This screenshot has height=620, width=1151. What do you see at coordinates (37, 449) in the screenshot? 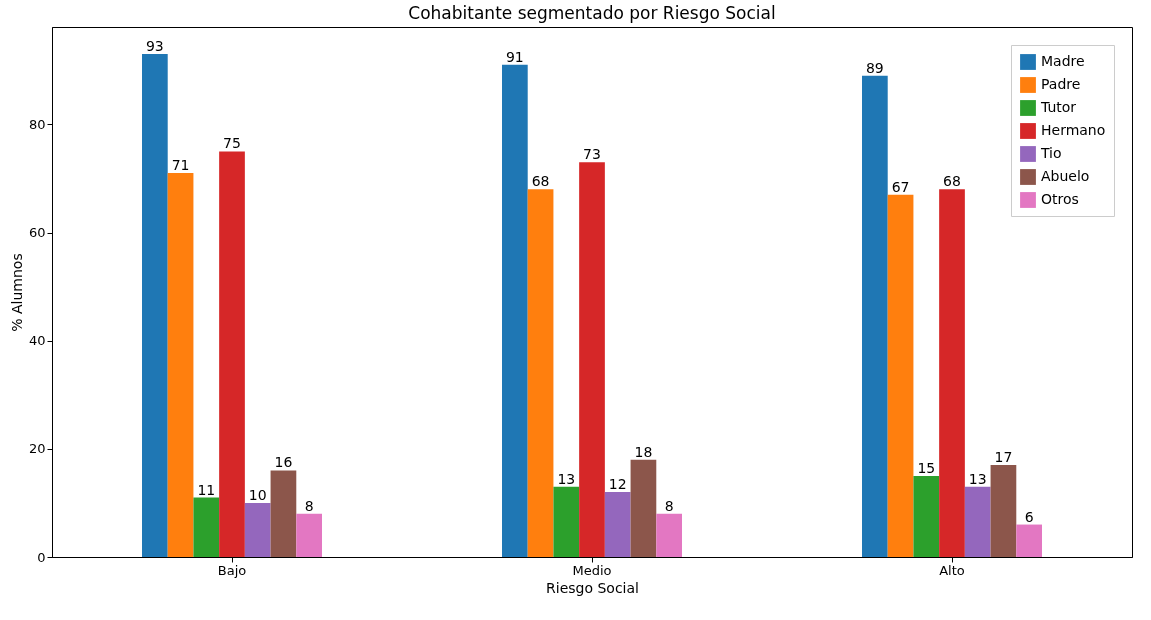
I see `y-tick-label: 20` at bounding box center [37, 449].